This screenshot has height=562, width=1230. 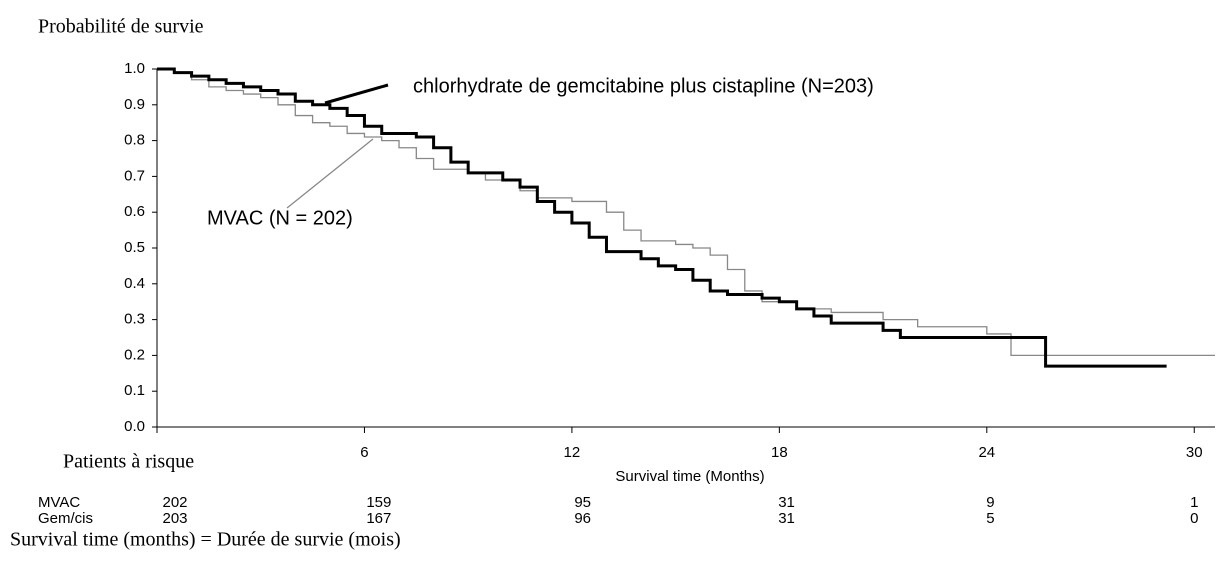 What do you see at coordinates (134, 247) in the screenshot?
I see `y-tick-label: 0.5` at bounding box center [134, 247].